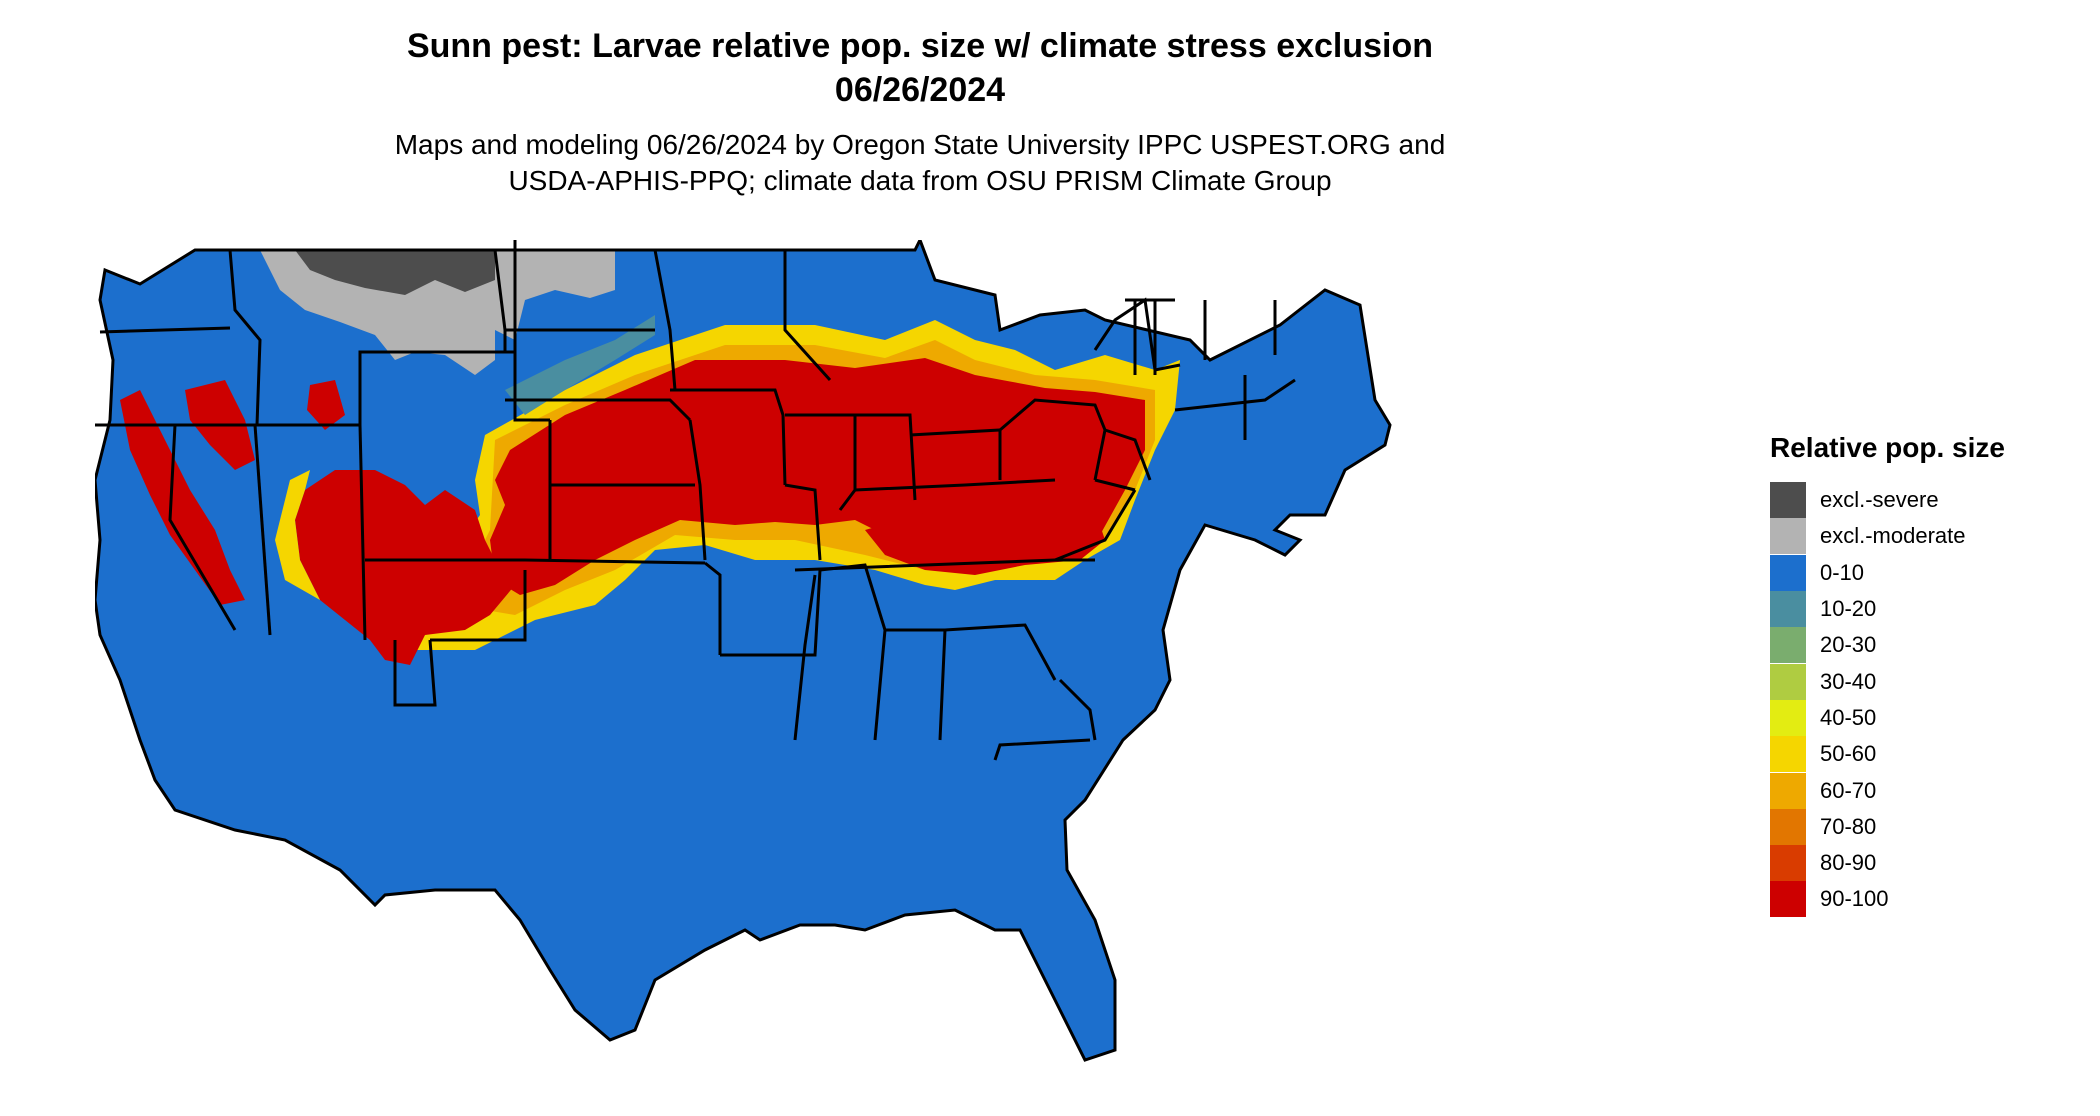 The width and height of the screenshot is (2100, 1116). I want to click on legend-item: excl.-moderate, so click(1887, 536).